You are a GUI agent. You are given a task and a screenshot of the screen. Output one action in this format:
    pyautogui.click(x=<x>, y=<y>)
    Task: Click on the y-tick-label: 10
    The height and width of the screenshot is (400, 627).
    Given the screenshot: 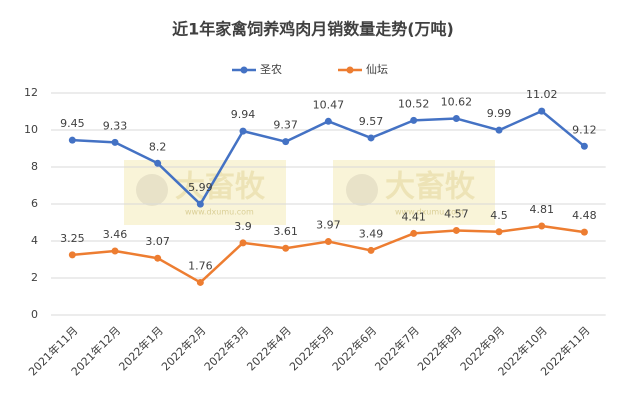 What is the action you would take?
    pyautogui.click(x=31, y=129)
    